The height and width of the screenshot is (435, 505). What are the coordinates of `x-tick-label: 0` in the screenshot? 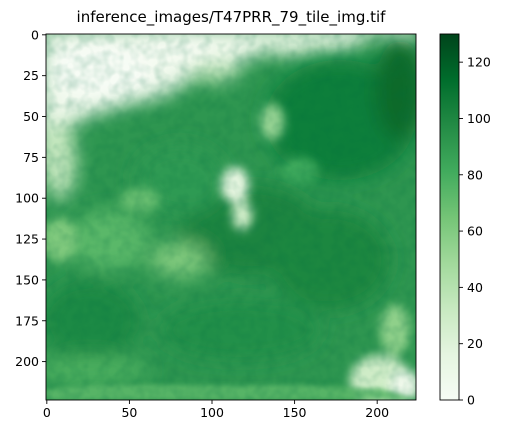 It's located at (47, 412).